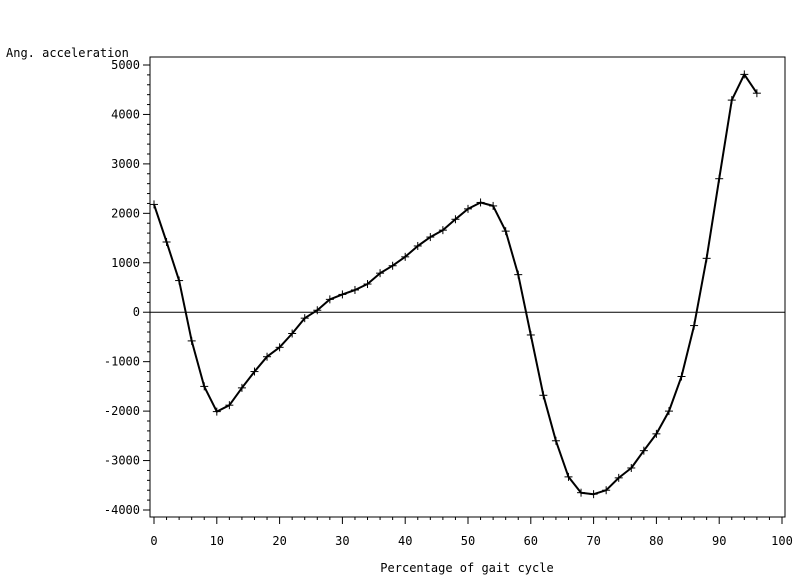 This screenshot has width=799, height=580. I want to click on x-tick-label: 20, so click(279, 541).